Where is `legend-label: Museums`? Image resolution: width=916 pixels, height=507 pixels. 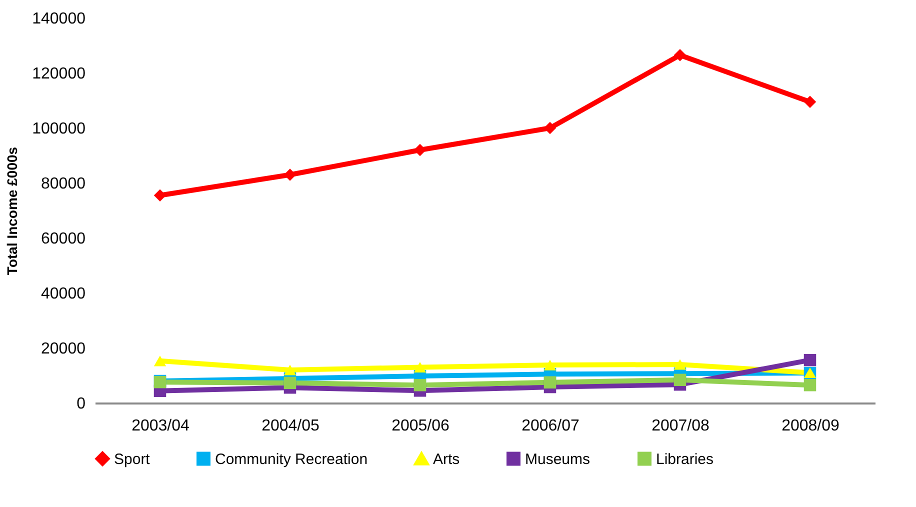 legend-label: Museums is located at coordinates (557, 459).